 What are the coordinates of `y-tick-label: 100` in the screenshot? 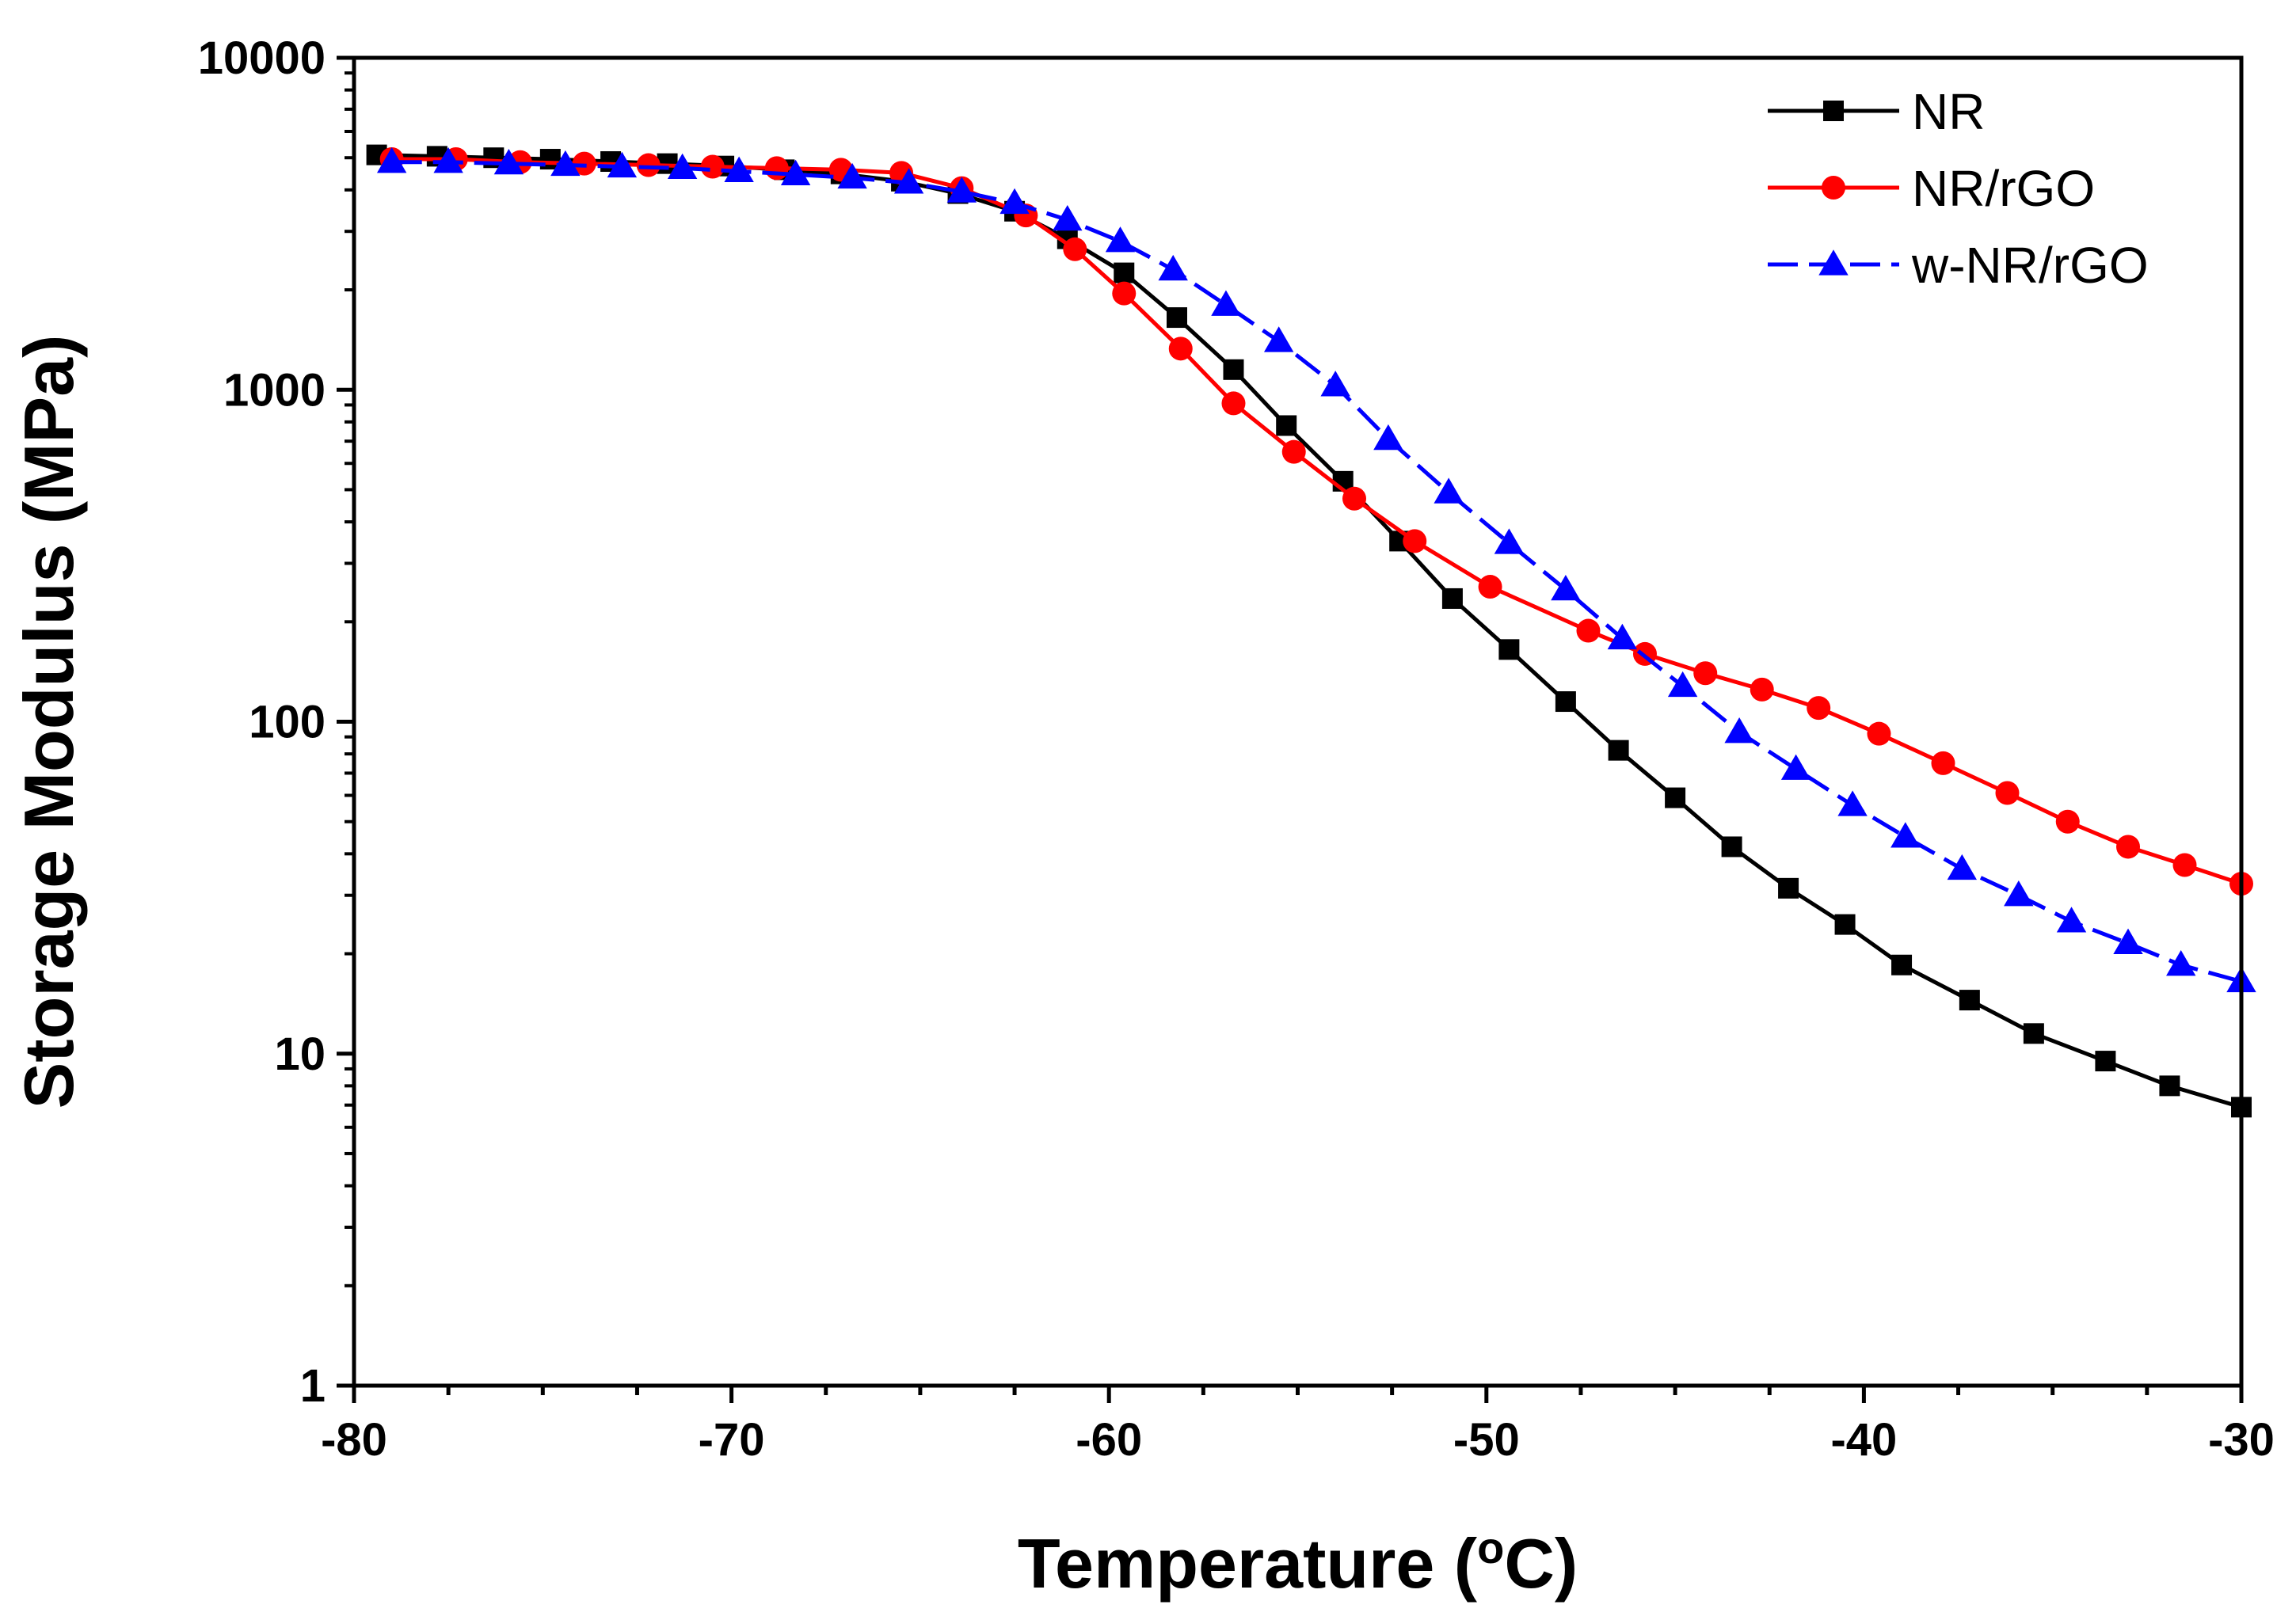 It's located at (287, 722).